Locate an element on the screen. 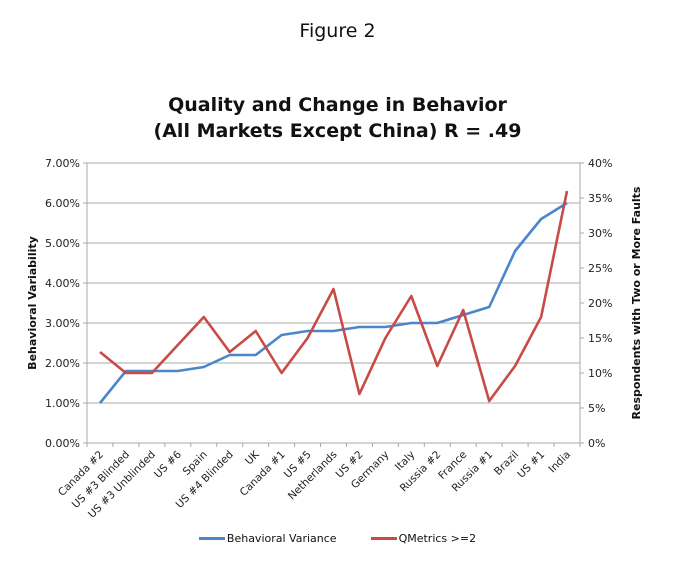  y-tick-label: 4.00% is located at coordinates (62, 283).